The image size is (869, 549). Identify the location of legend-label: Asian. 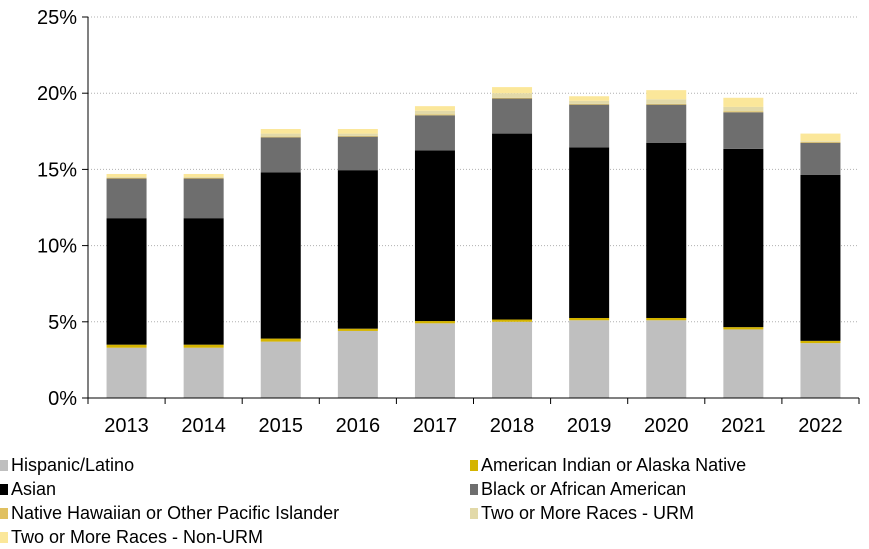
(34, 489).